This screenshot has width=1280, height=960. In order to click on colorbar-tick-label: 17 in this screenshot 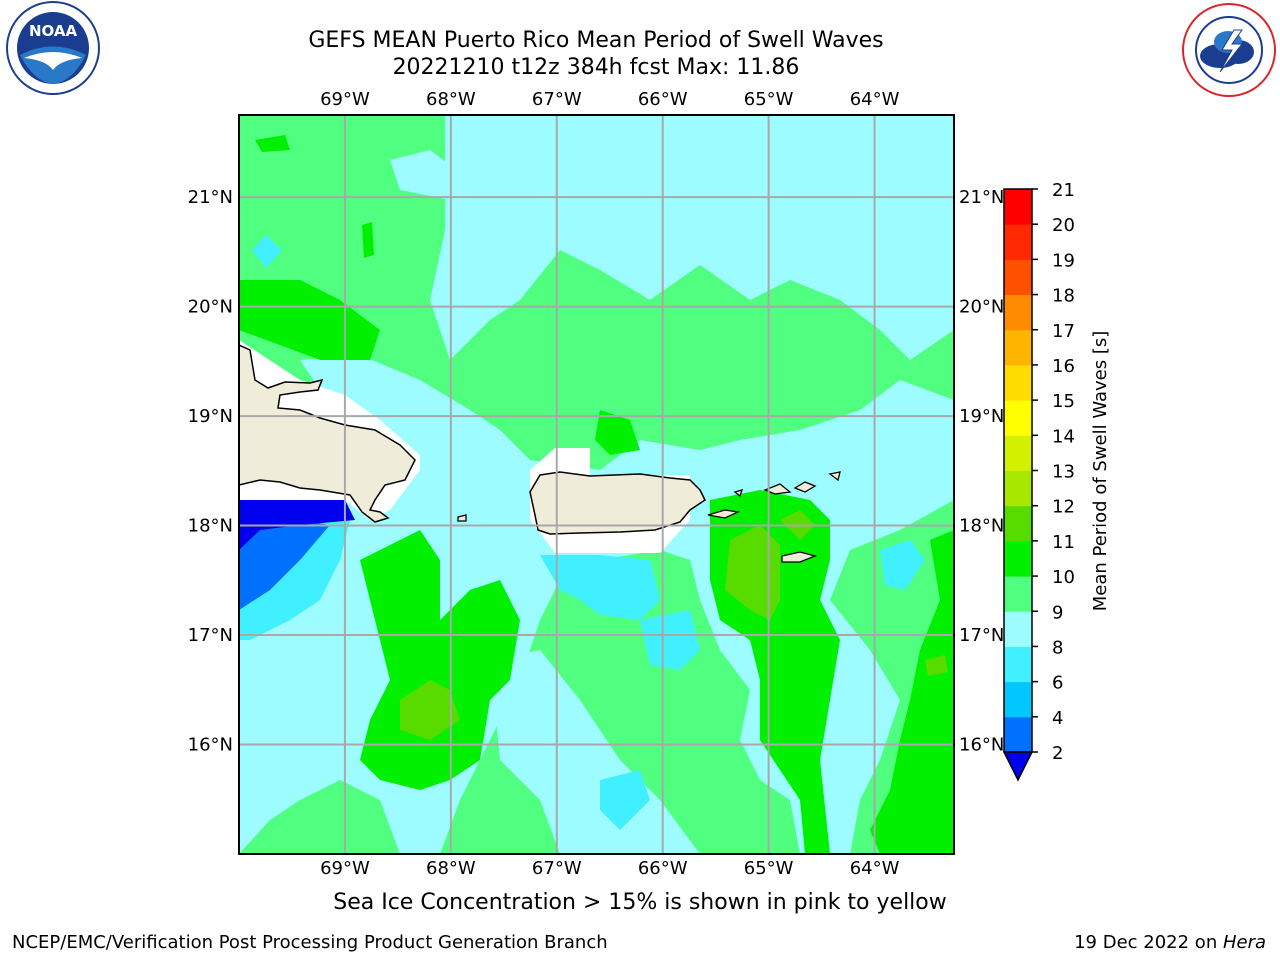, I will do `click(1063, 331)`.